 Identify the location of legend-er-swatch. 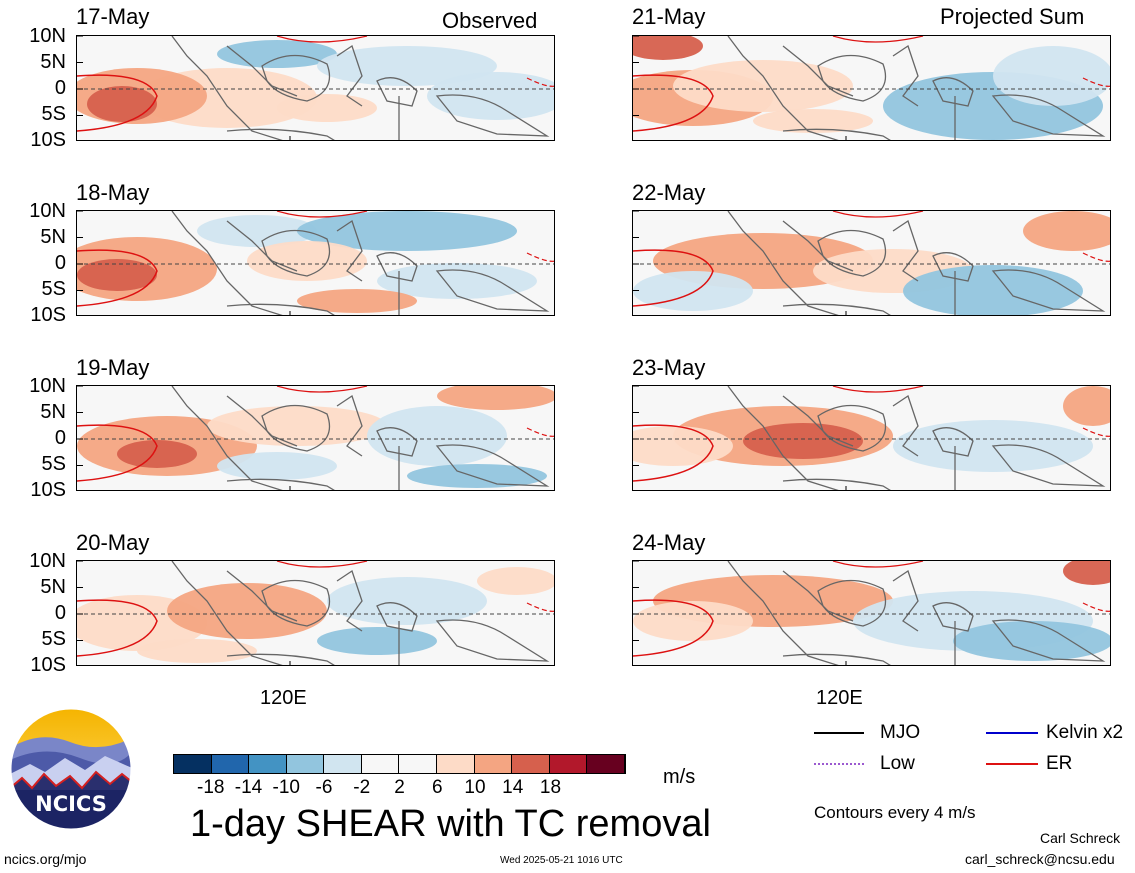
(1012, 764).